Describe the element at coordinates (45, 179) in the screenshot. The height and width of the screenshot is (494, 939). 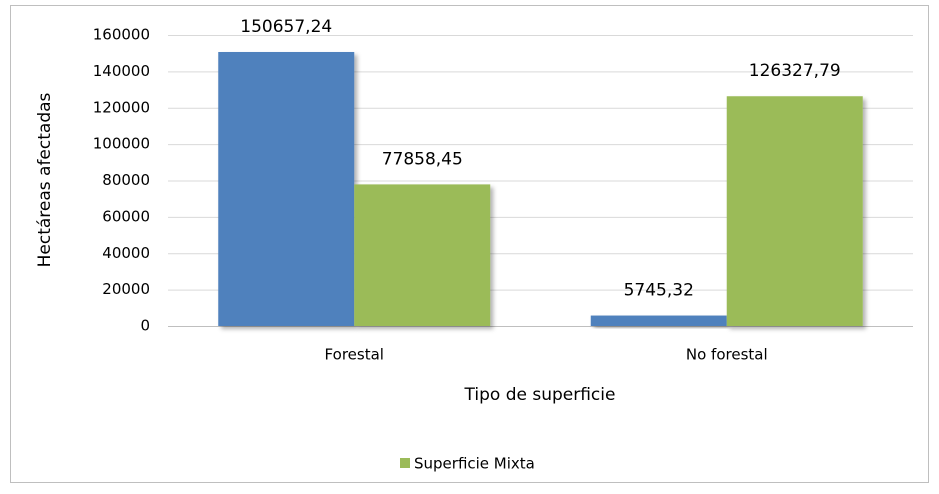
I see `y-axis-title: Hectáreas afectadas` at that location.